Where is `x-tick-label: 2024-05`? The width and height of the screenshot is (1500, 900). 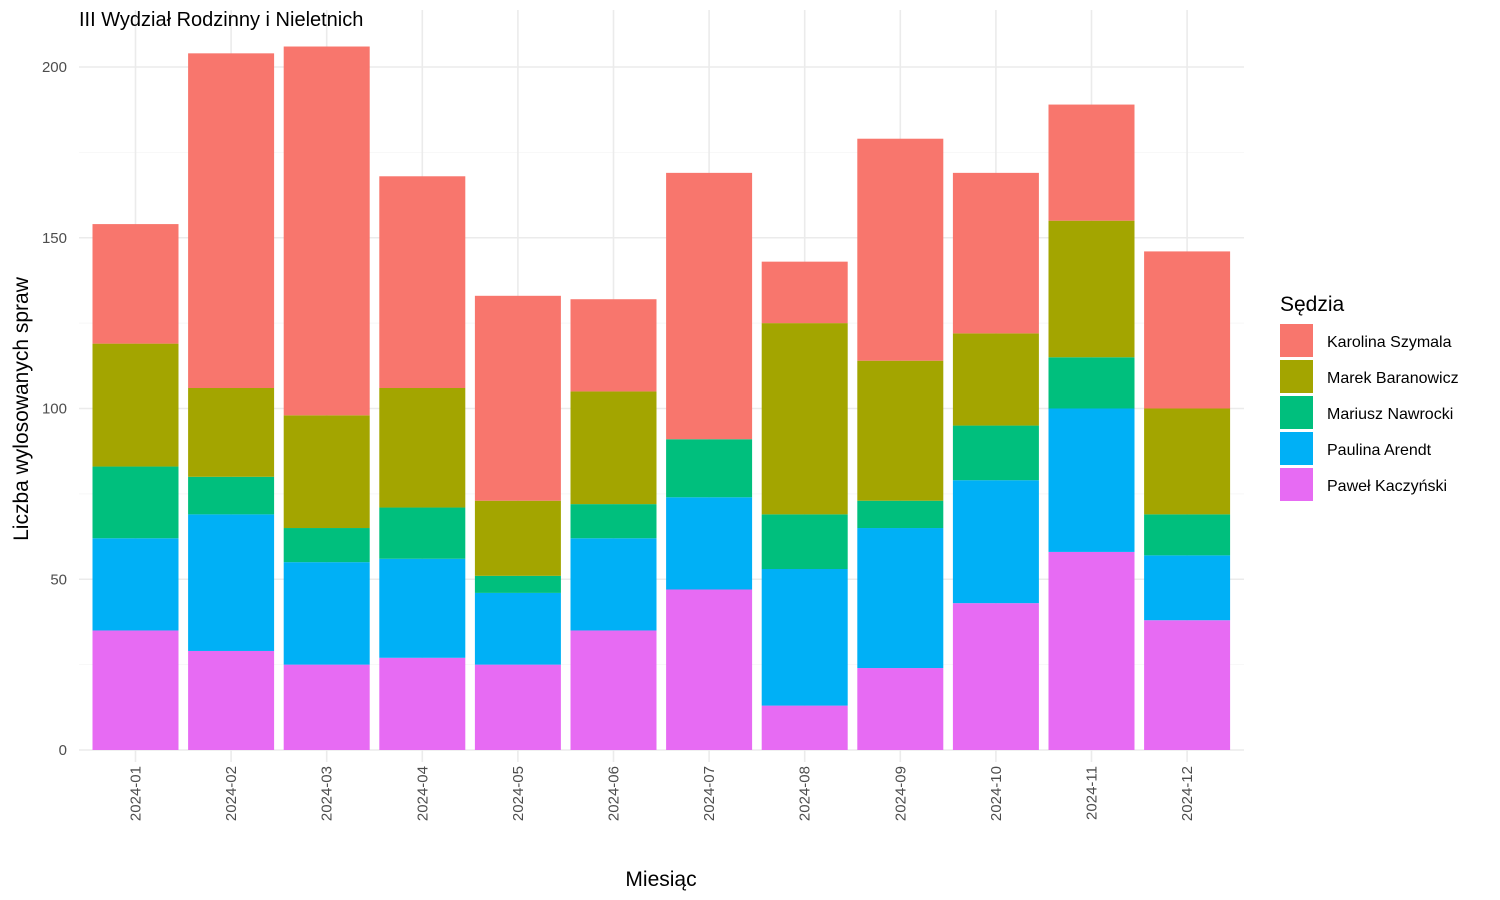 x-tick-label: 2024-05 is located at coordinates (518, 793).